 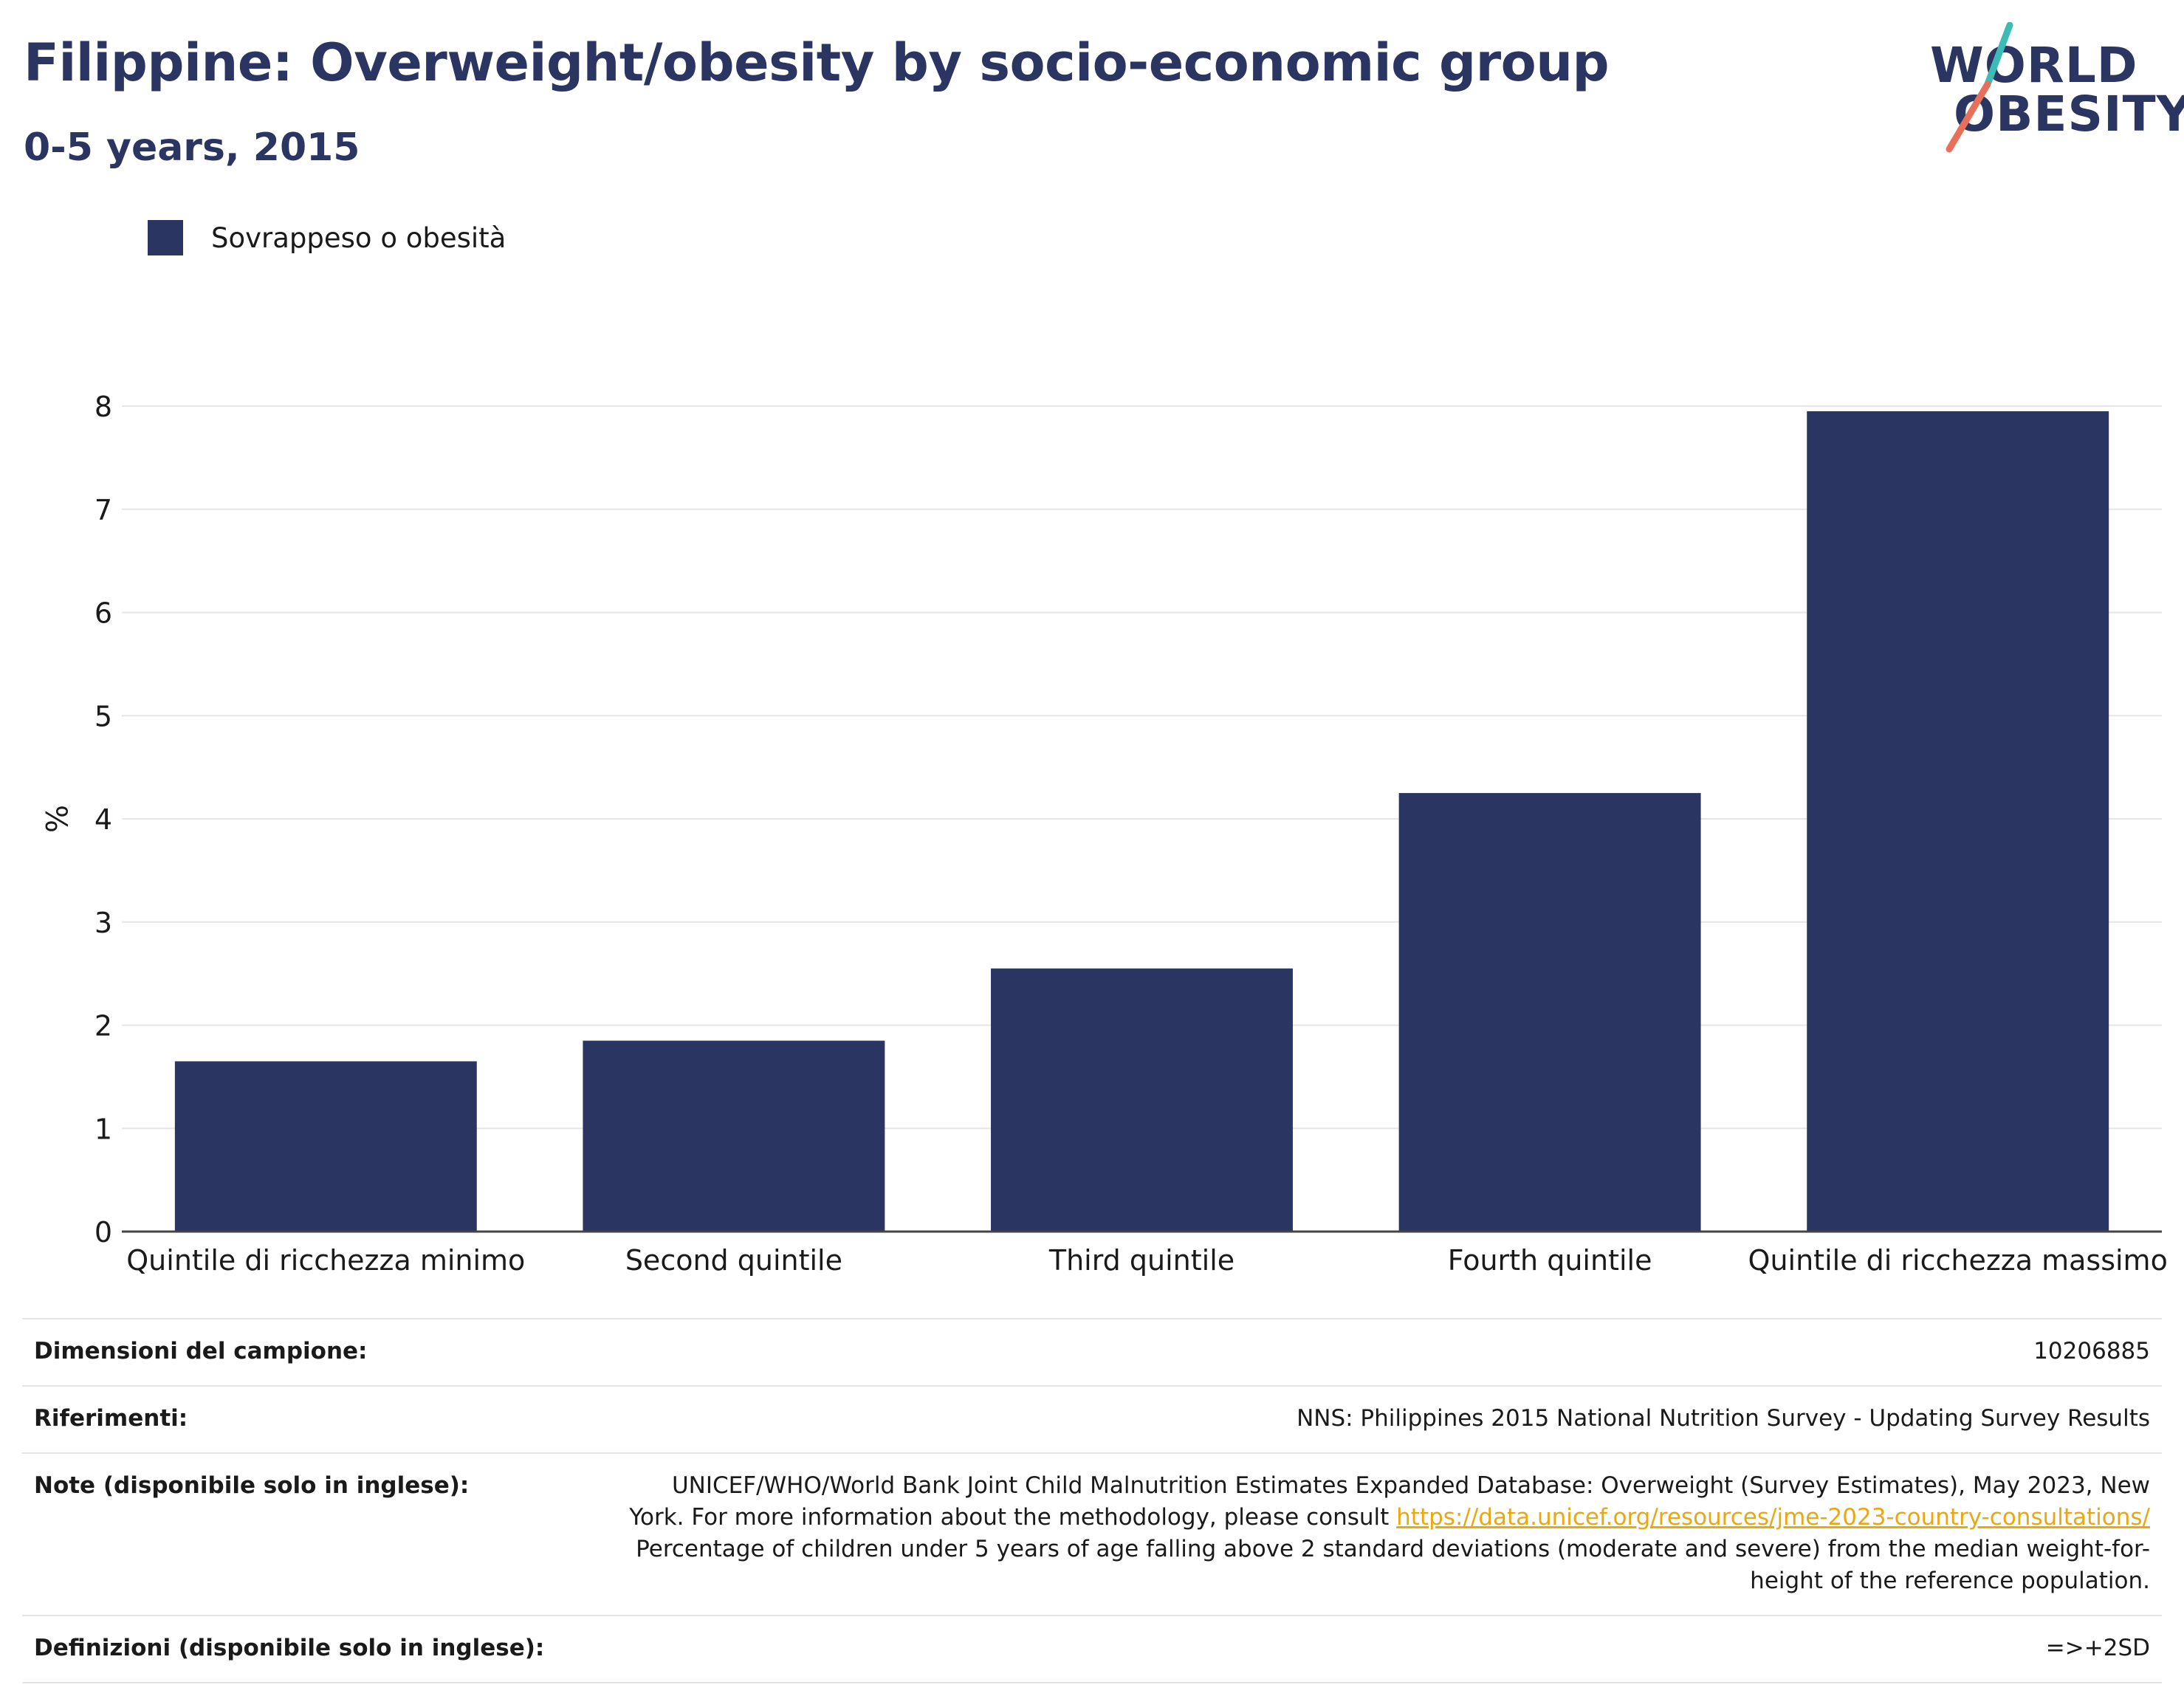 What do you see at coordinates (55, 819) in the screenshot?
I see `y-axis-label: %` at bounding box center [55, 819].